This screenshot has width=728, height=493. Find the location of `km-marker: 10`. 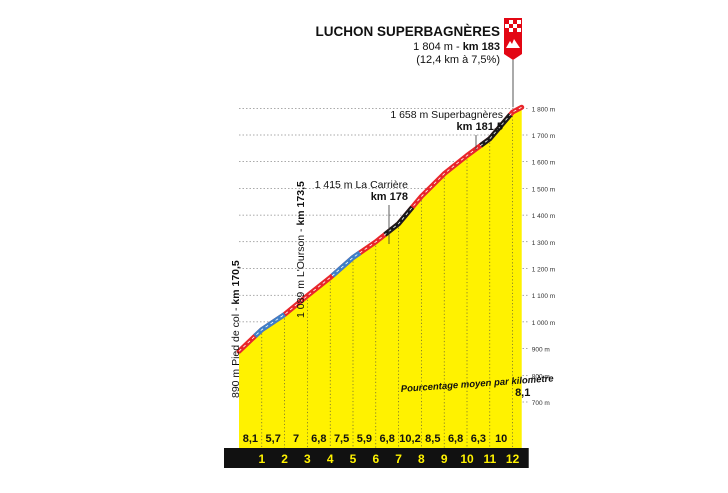

km-marker: 10 is located at coordinates (467, 459).